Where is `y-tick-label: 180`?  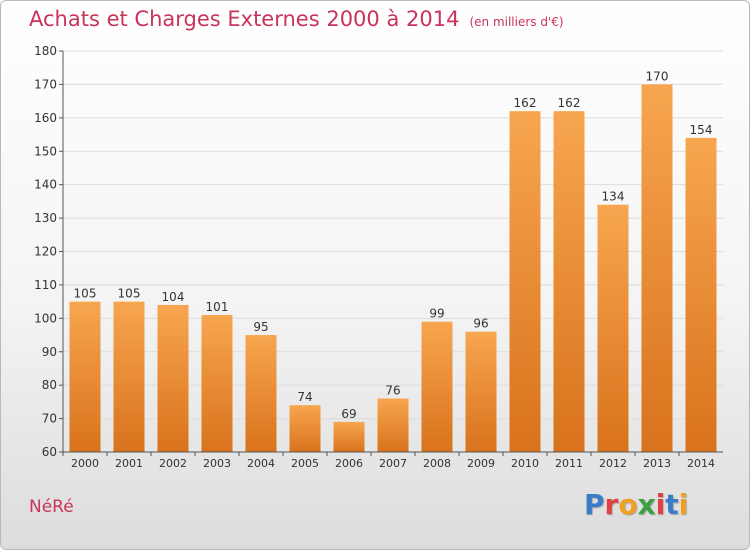
y-tick-label: 180 is located at coordinates (45, 51).